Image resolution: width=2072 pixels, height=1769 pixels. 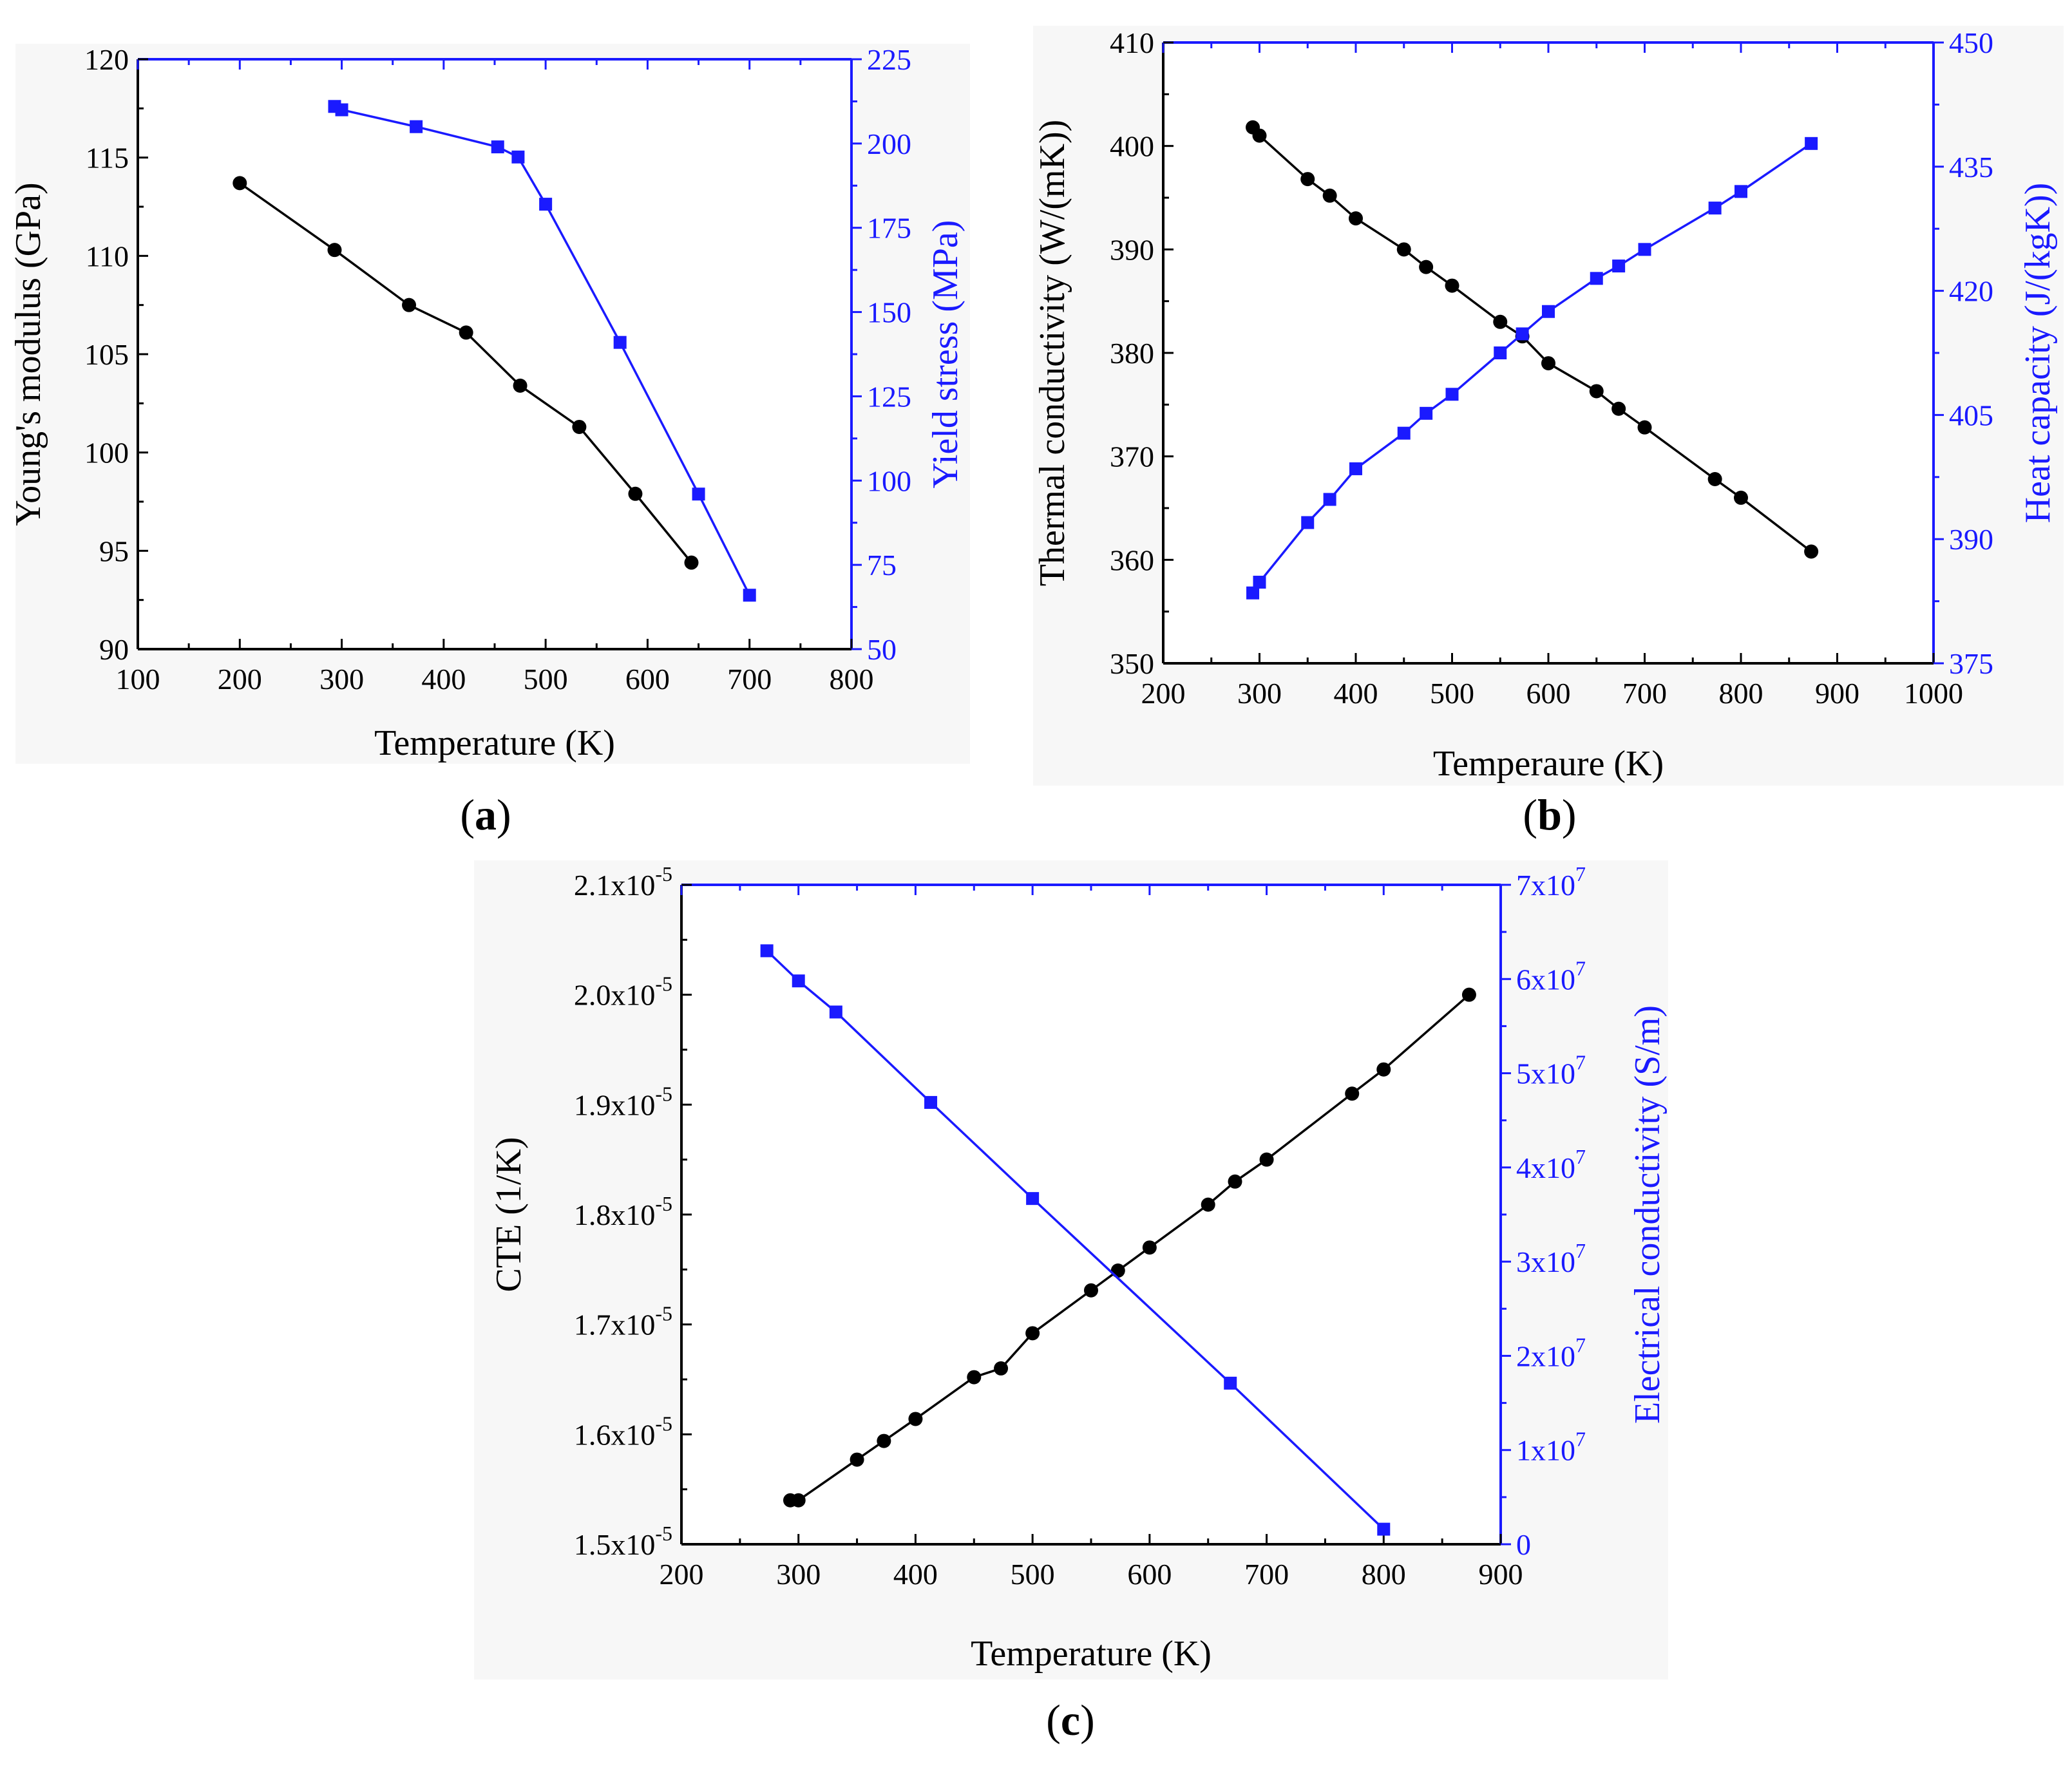 I want to click on plot-area, so click(x=1091, y=1214).